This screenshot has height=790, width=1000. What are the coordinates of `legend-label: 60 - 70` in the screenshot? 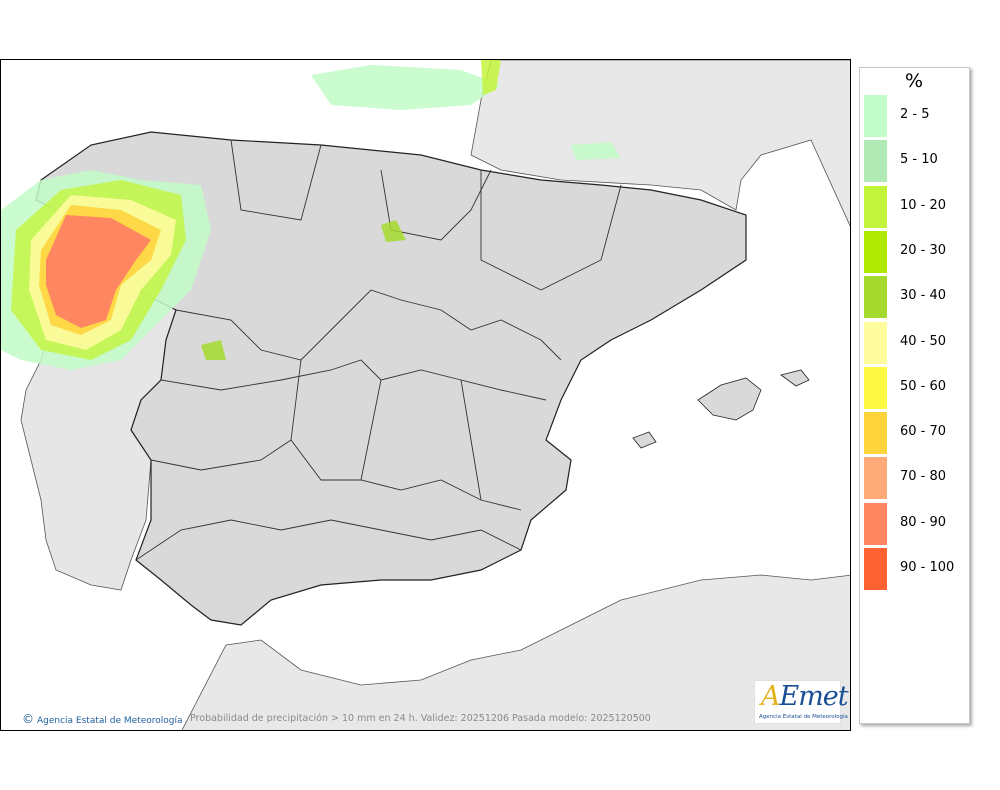 It's located at (923, 432).